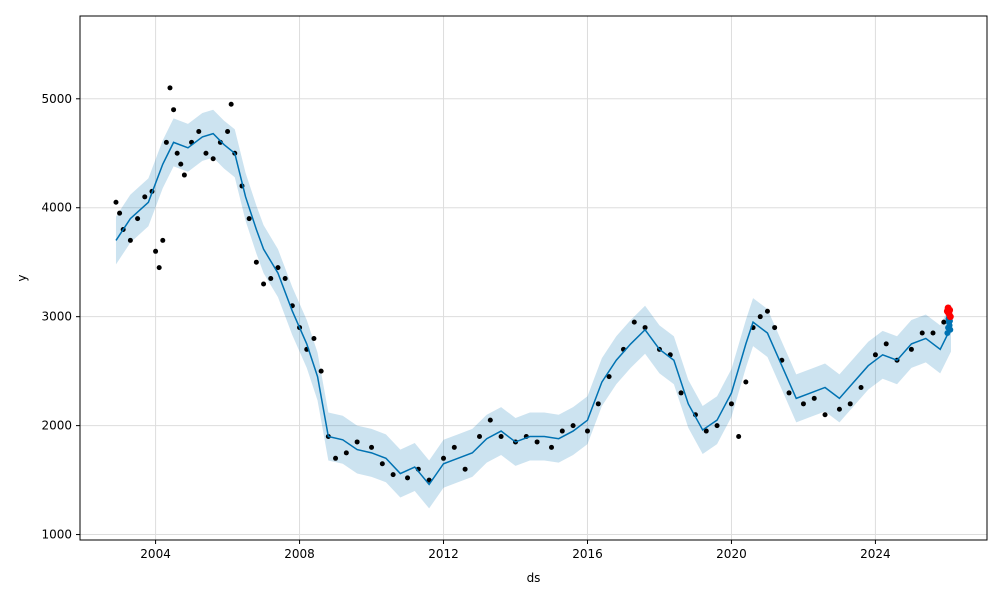 This screenshot has width=1000, height=600. I want to click on x-tick-label: 2024, so click(875, 554).